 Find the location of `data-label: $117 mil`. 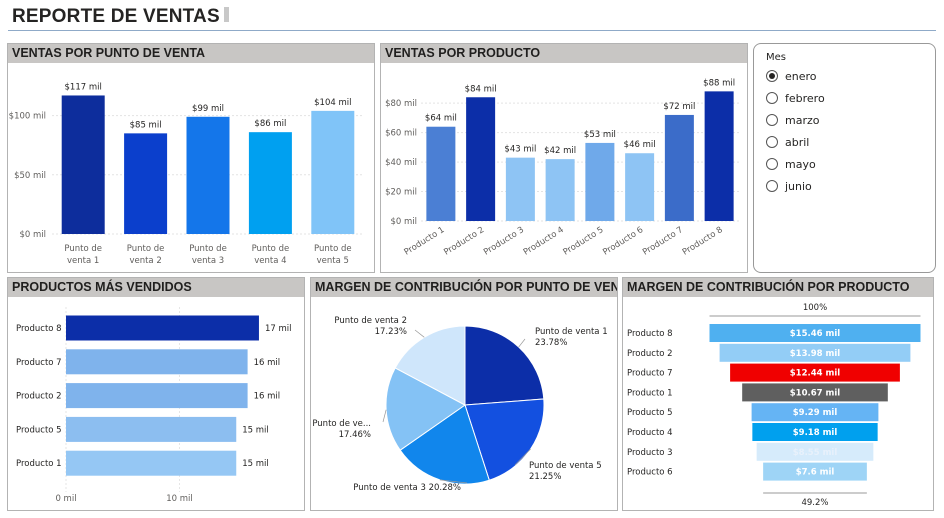

data-label: $117 mil is located at coordinates (83, 87).